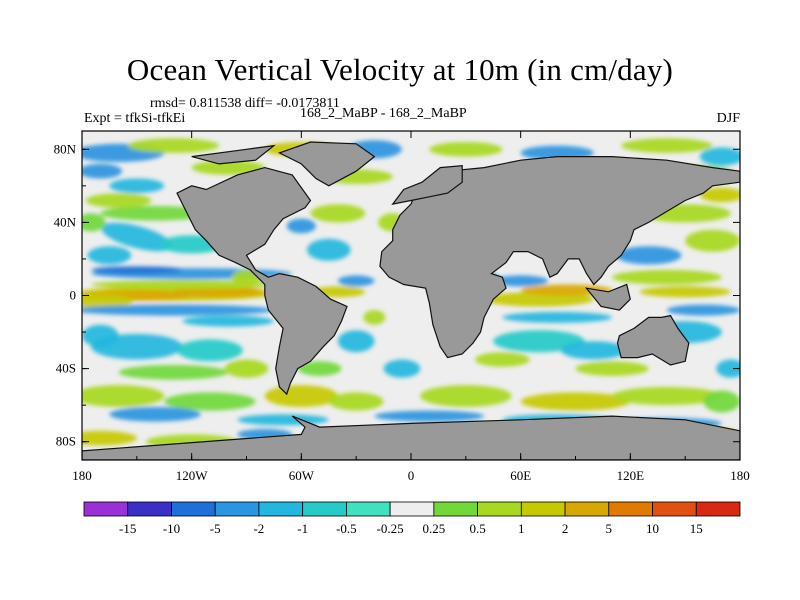 This screenshot has height=600, width=800. What do you see at coordinates (302, 528) in the screenshot?
I see `colorbar-level-label: -1` at bounding box center [302, 528].